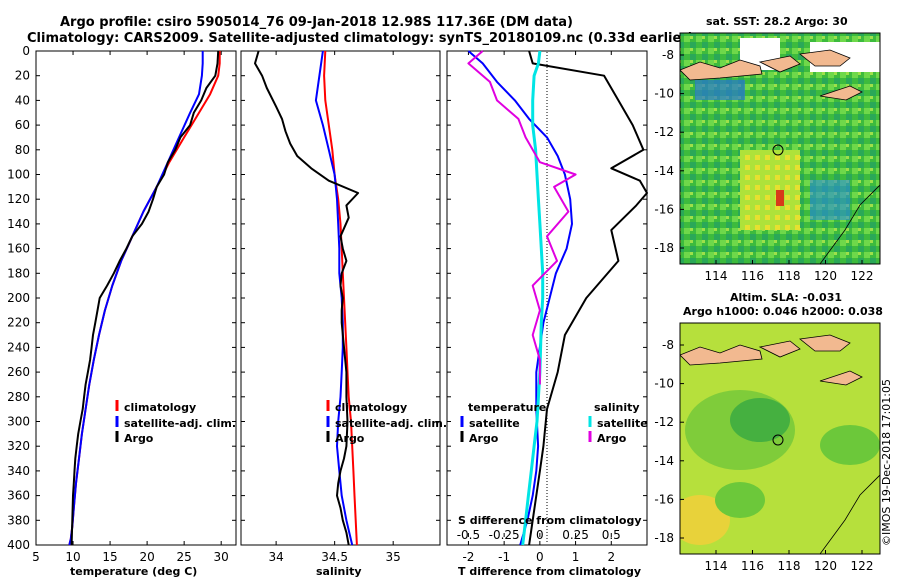 The height and width of the screenshot is (580, 900). What do you see at coordinates (18, 249) in the screenshot?
I see `depth-tick-label: 160` at bounding box center [18, 249].